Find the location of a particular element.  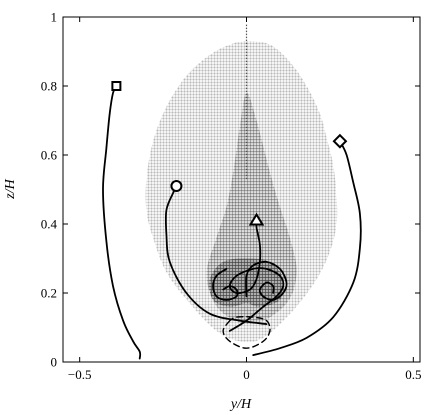

y-tick-label: 1 is located at coordinates (54, 17).